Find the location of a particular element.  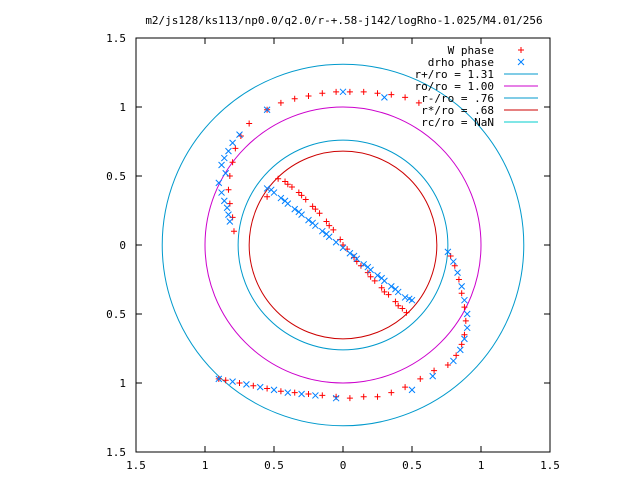

x-tick-label: 0.5 is located at coordinates (274, 465).